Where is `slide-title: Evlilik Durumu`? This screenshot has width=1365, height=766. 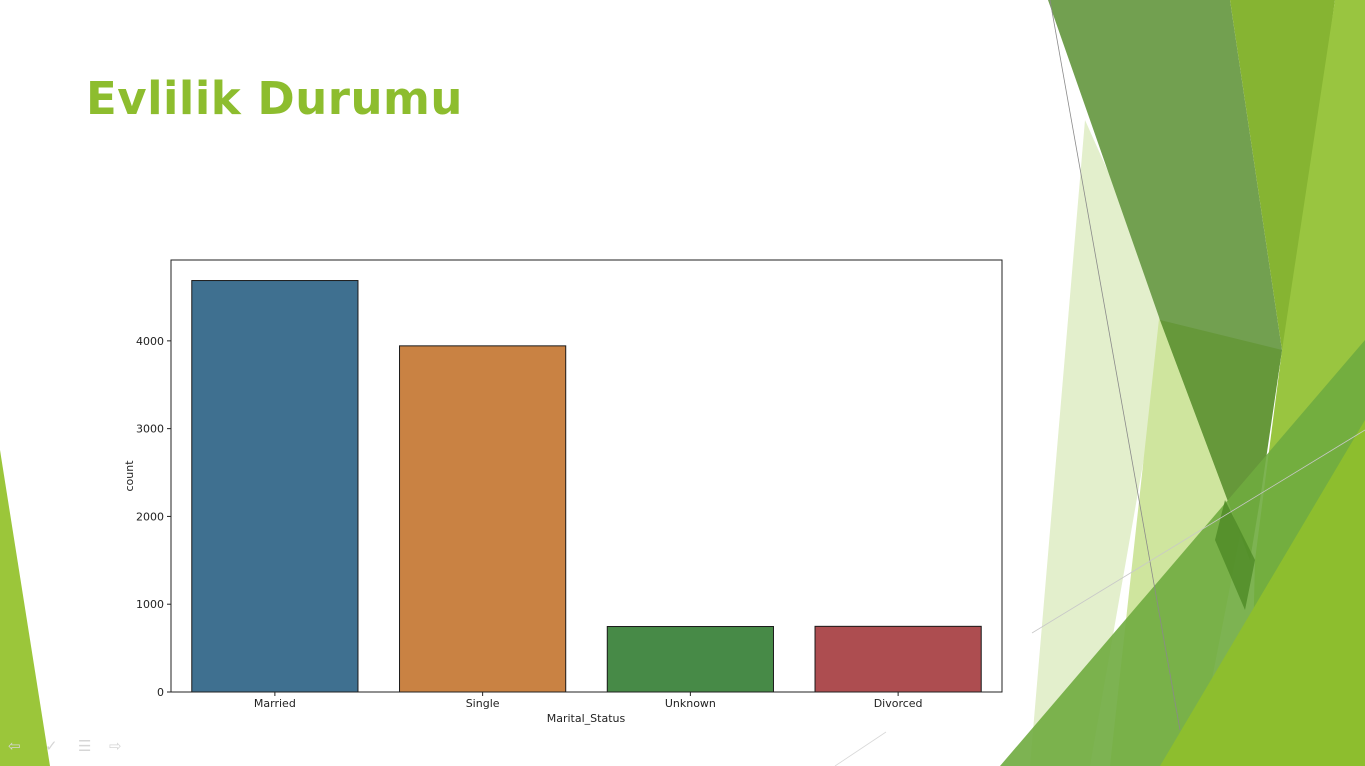 slide-title: Evlilik Durumu is located at coordinates (274, 98).